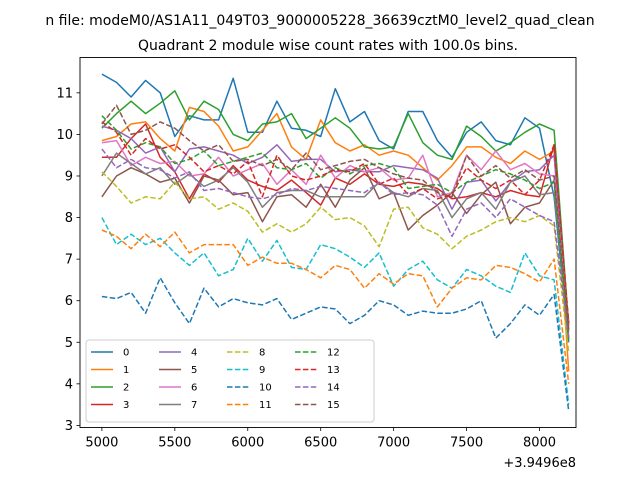  What do you see at coordinates (64, 135) in the screenshot?
I see `y-tick-label-10: 10` at bounding box center [64, 135].